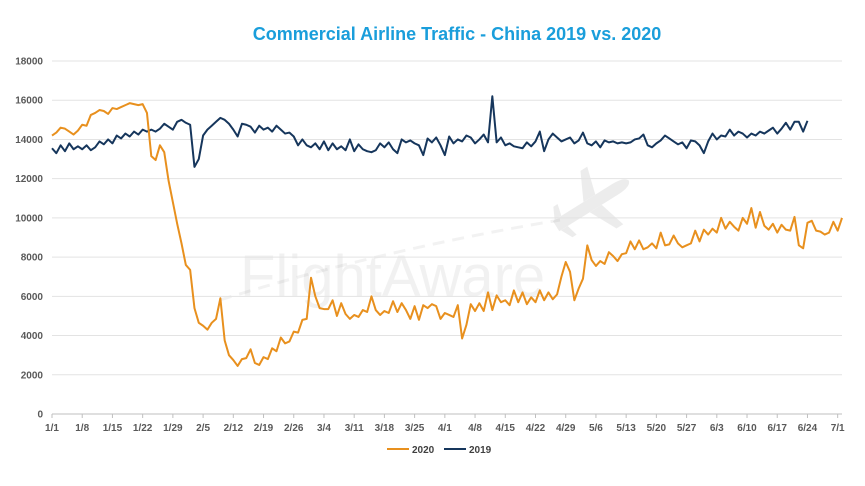  I want to click on x-tick-label: 3/11, so click(354, 428).